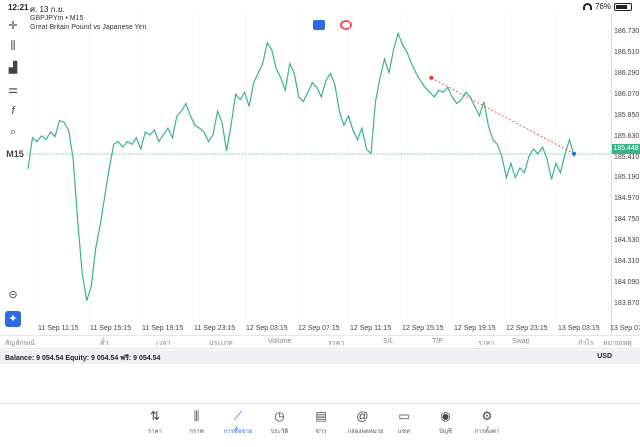 The width and height of the screenshot is (640, 447). I want to click on nav-item-account: ◉ บัญชี, so click(446, 422).